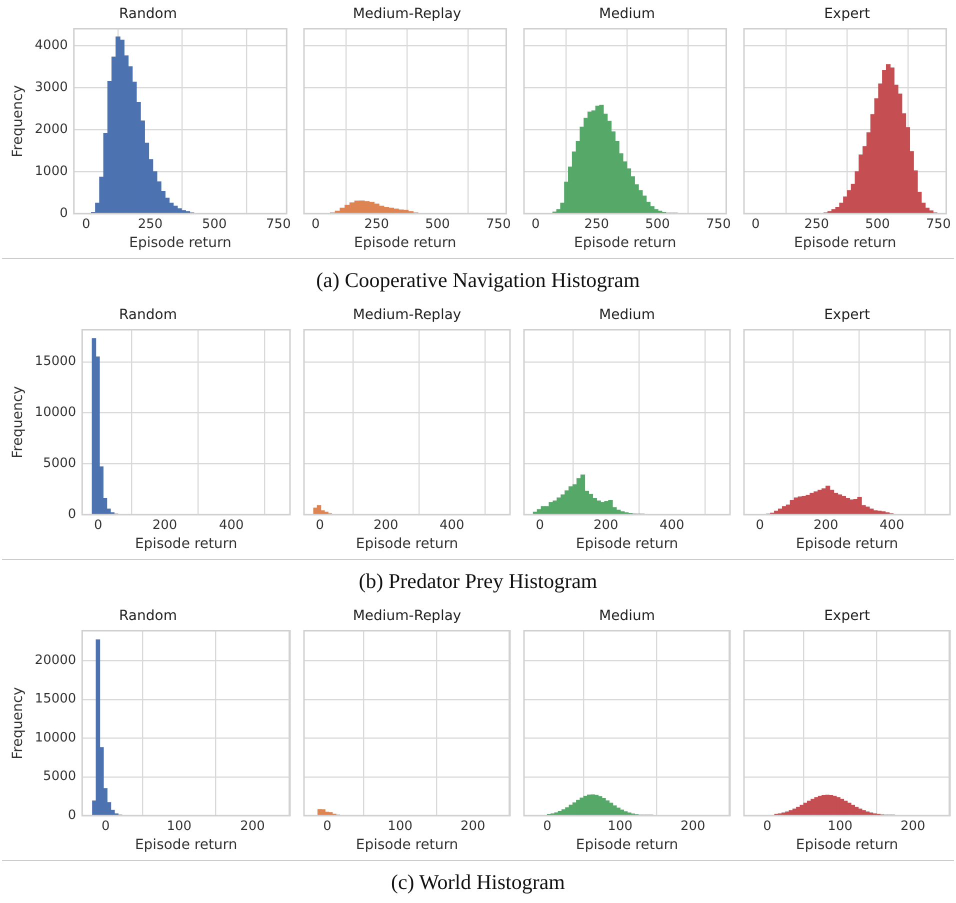 The width and height of the screenshot is (956, 903). What do you see at coordinates (478, 581) in the screenshot?
I see `text: (b) Predator Prey Histogram` at bounding box center [478, 581].